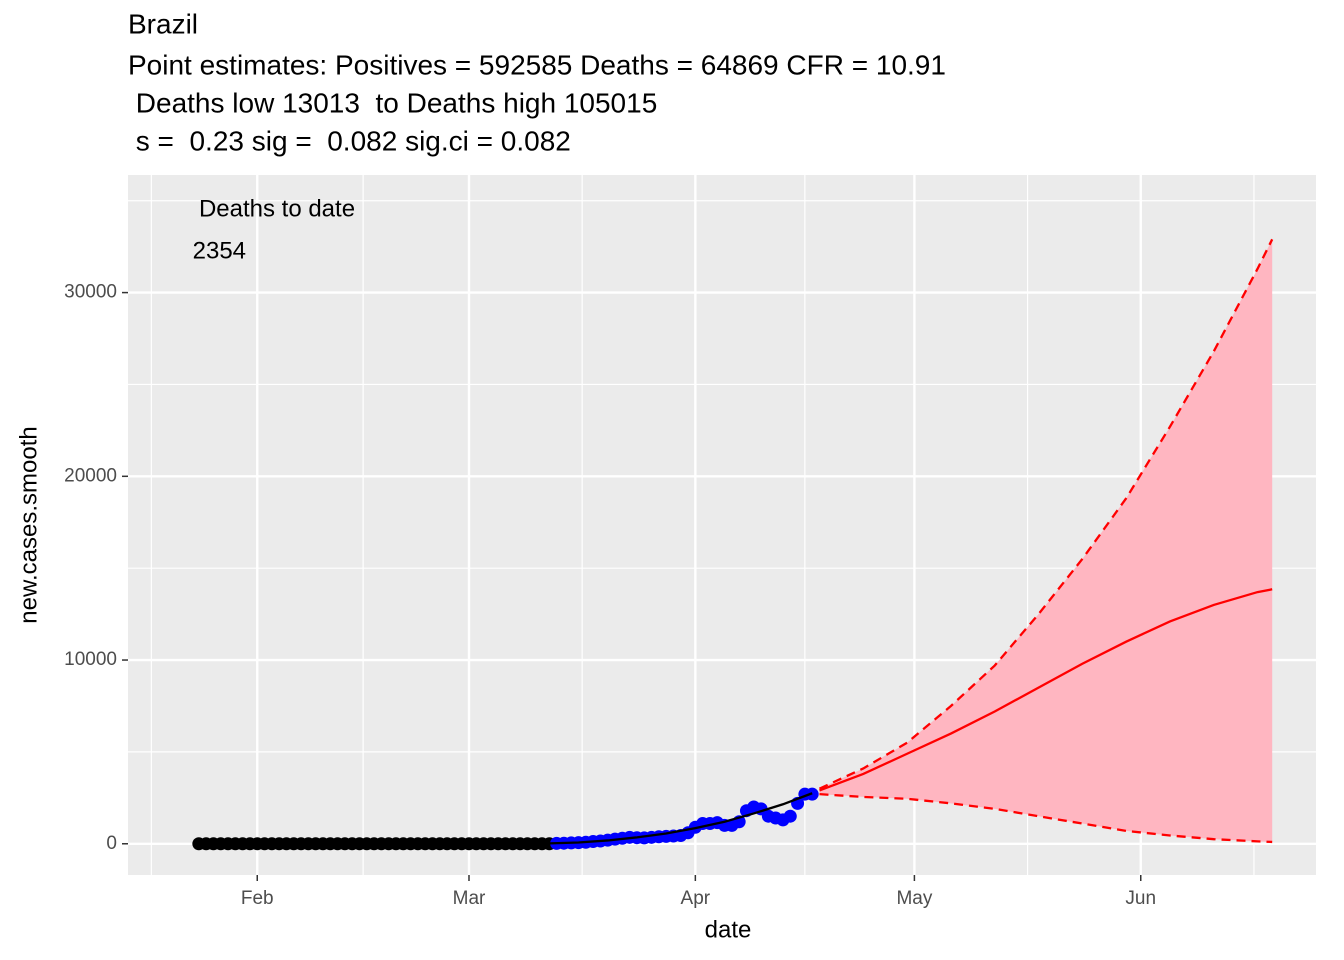  I want to click on x-tick-label: Mar, so click(469, 898).